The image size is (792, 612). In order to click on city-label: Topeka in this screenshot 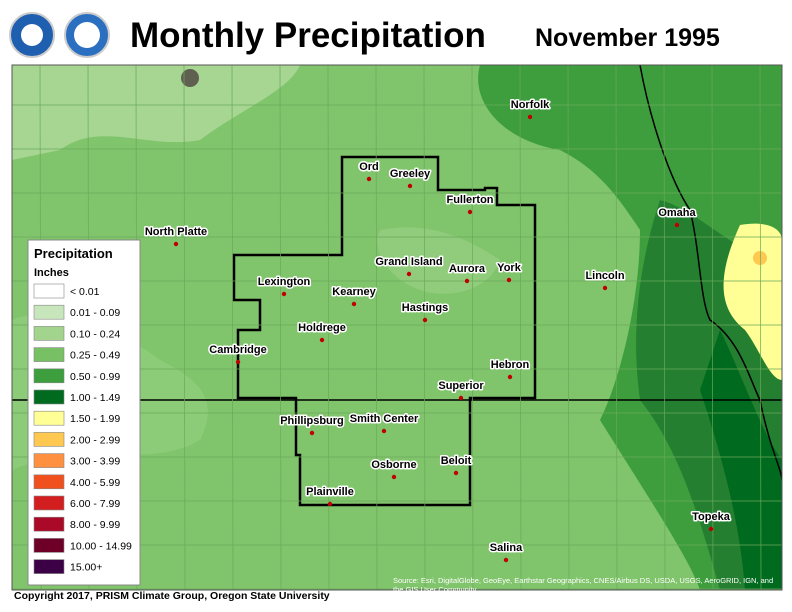, I will do `click(711, 517)`.